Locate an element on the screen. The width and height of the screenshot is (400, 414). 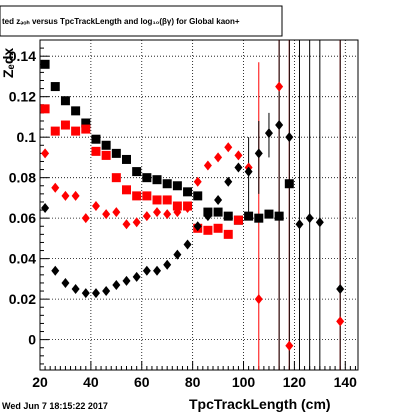
timestamp: Wed Jun 7 18:15:22 2017 is located at coordinates (55, 406).